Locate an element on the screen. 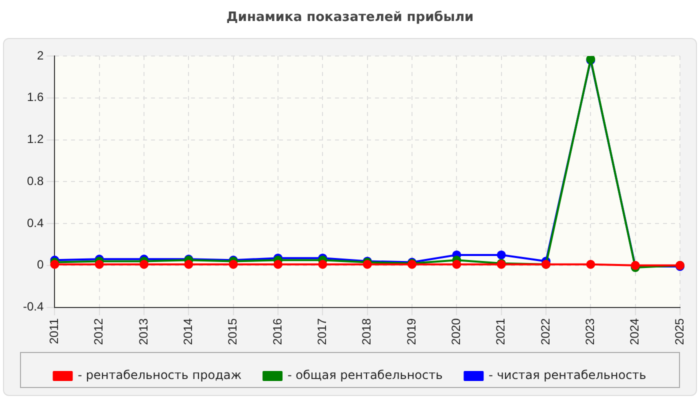  x-tick-label: 2014 is located at coordinates (187, 332).